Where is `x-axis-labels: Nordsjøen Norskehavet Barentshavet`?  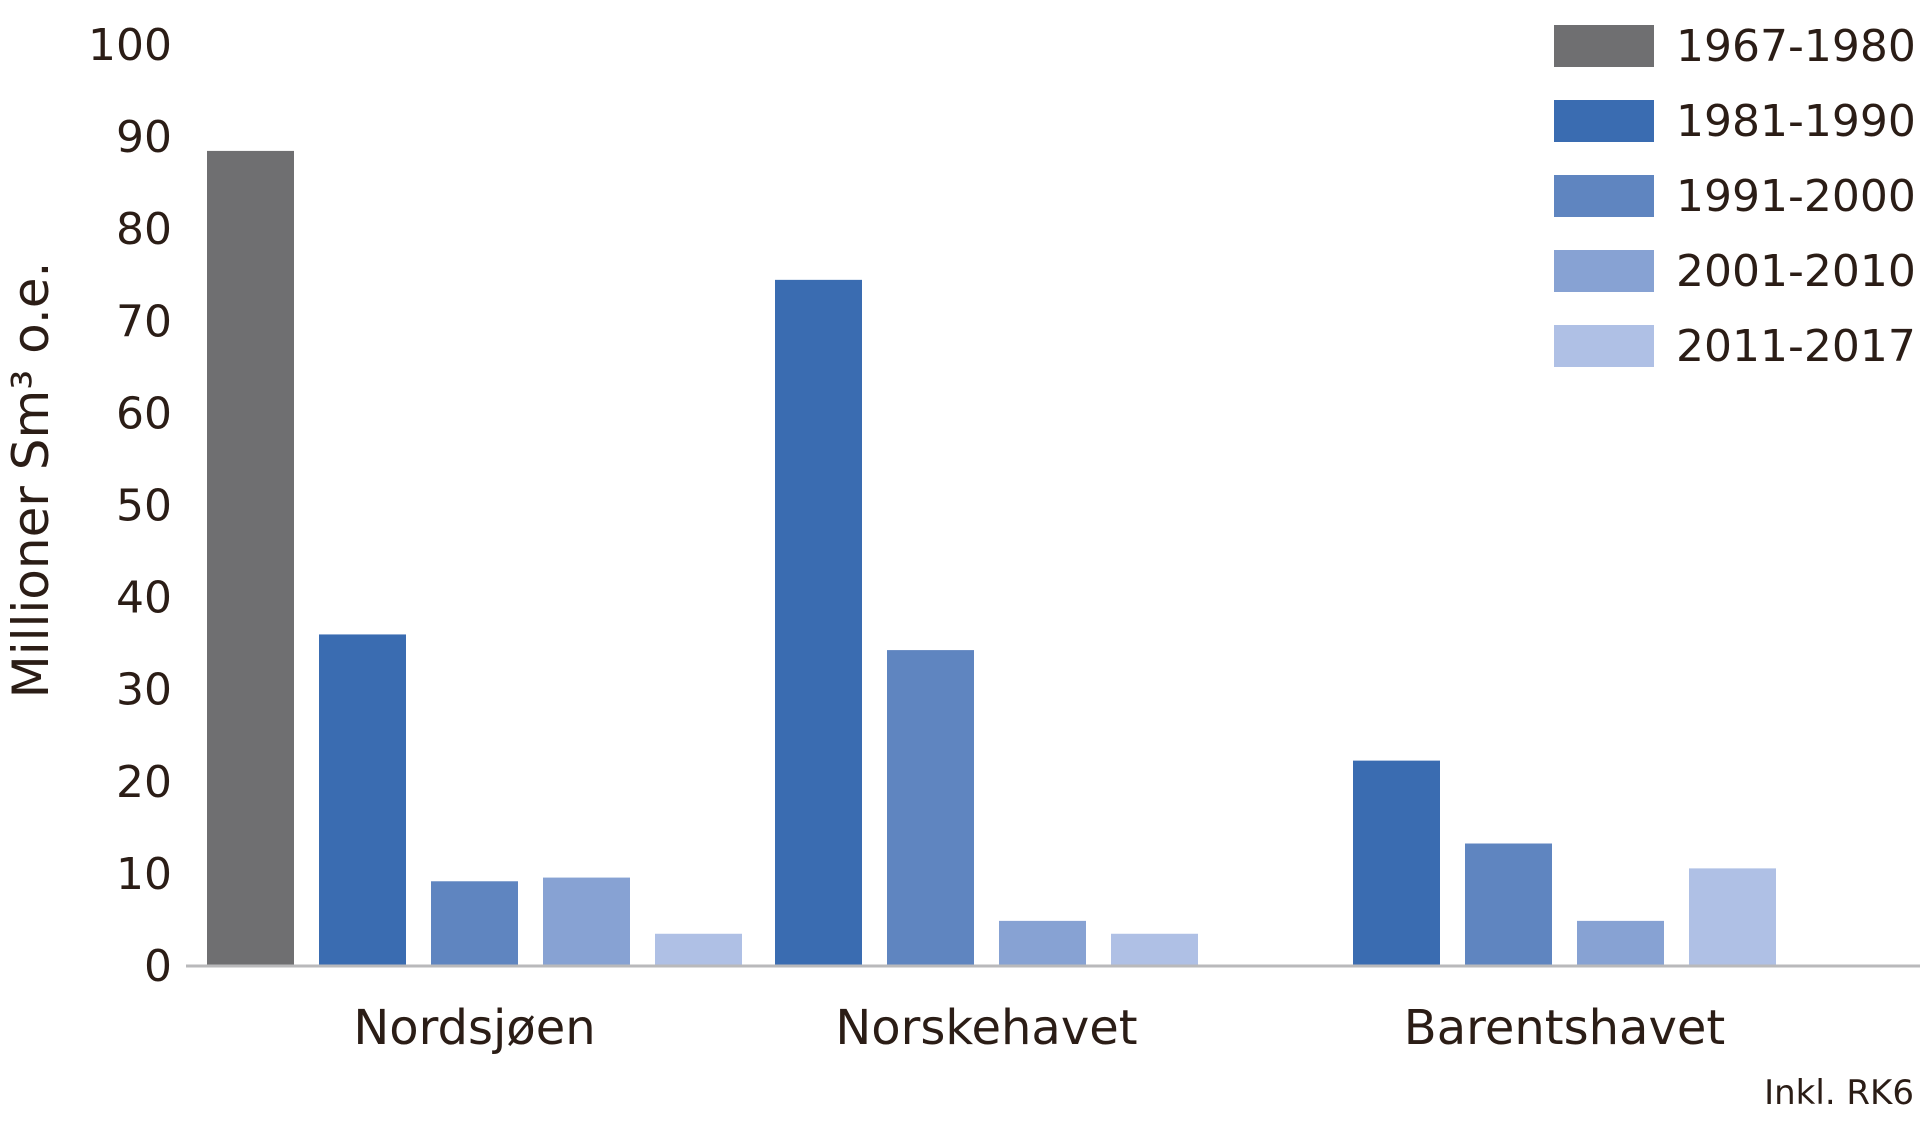
x-axis-labels: Nordsjøen Norskehavet Barentshavet is located at coordinates (1039, 1028).